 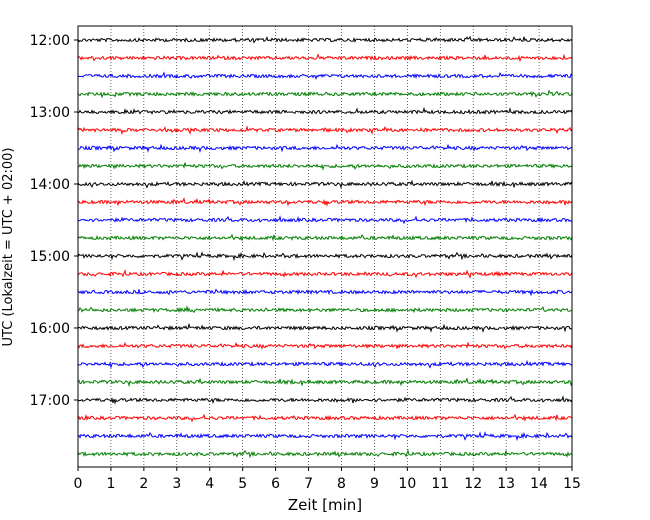 What do you see at coordinates (143, 484) in the screenshot?
I see `x-tick-label: 2` at bounding box center [143, 484].